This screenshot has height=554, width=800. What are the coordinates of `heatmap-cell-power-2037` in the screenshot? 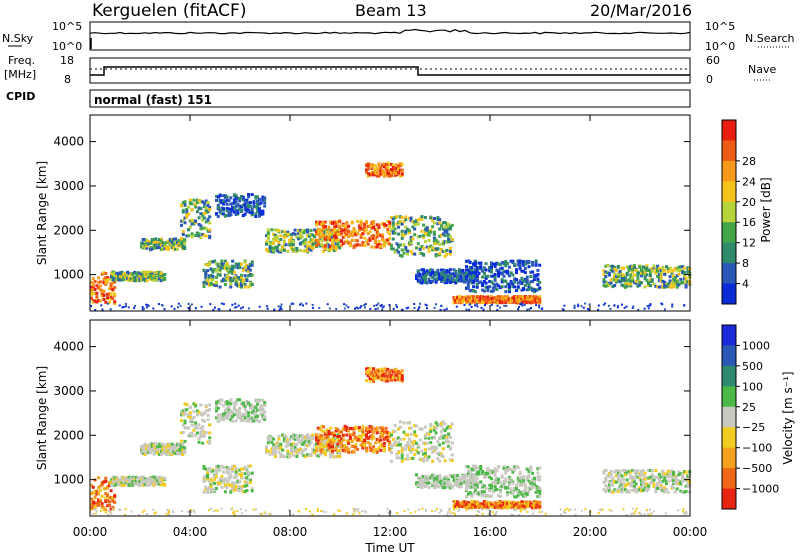 It's located at (484, 302).